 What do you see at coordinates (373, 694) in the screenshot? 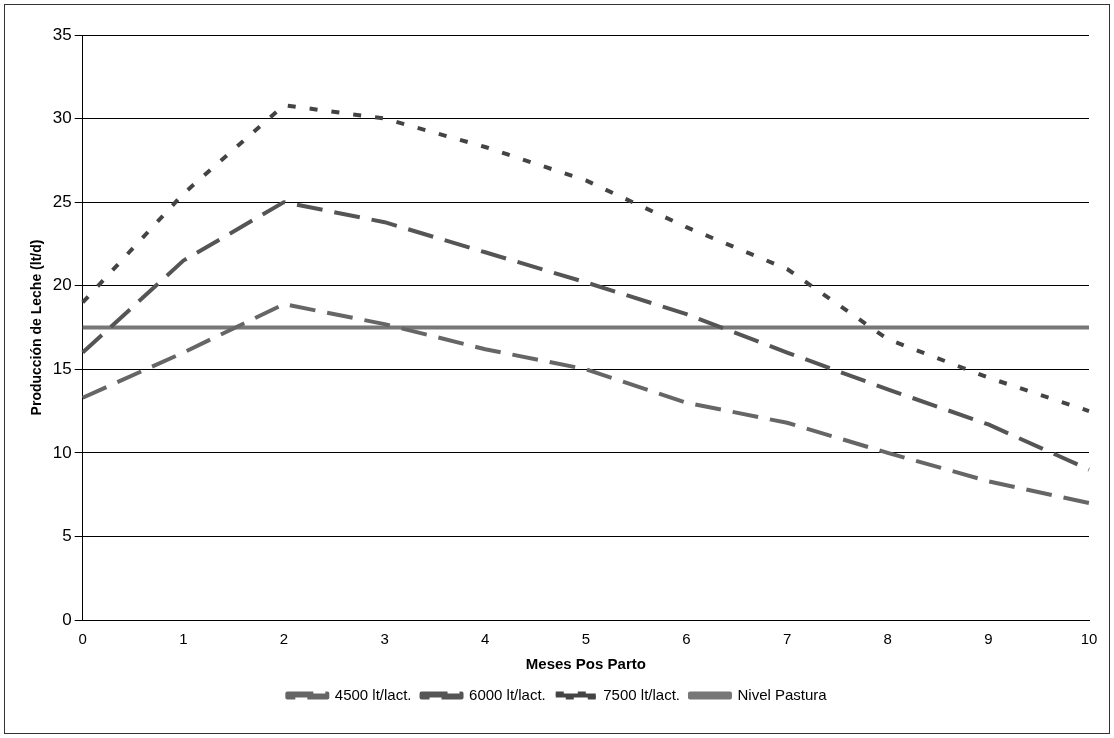
I see `legend-label: 4500 lt/lact.` at bounding box center [373, 694].